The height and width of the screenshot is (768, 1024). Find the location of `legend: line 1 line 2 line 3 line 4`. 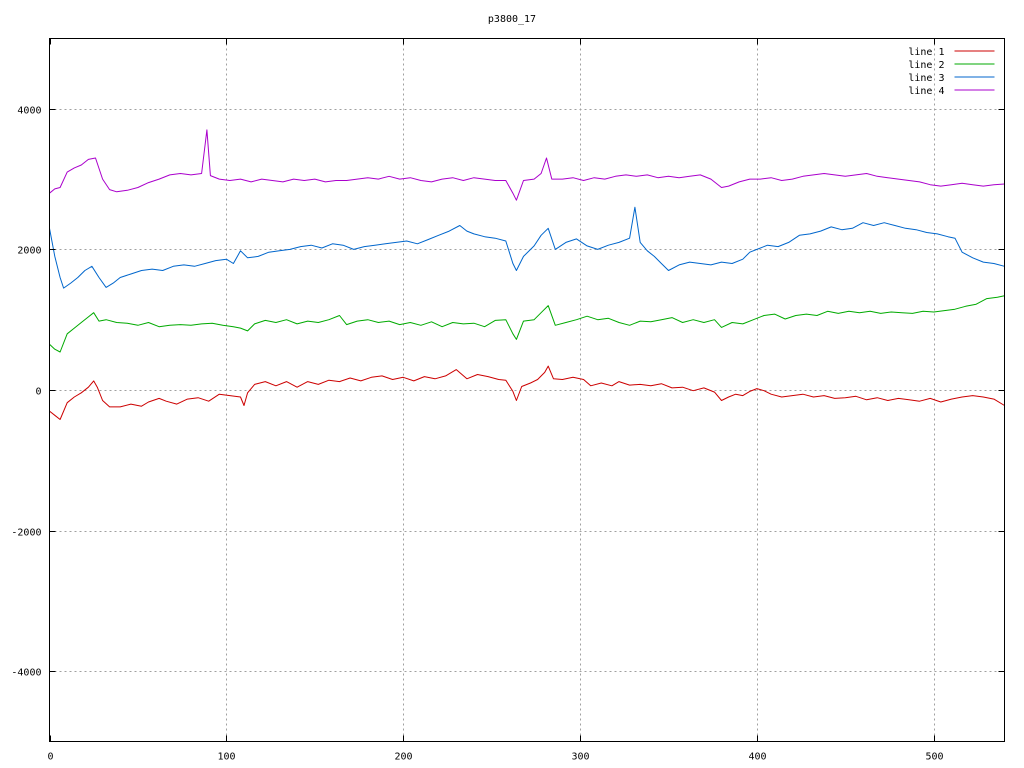

legend: line 1 line 2 line 3 line 4 is located at coordinates (951, 72).